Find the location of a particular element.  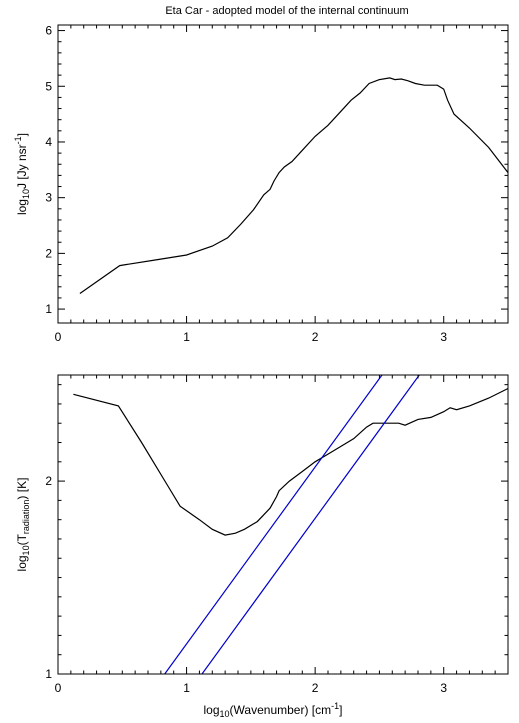

y-axis-label: log10J [Jy nsr-1] is located at coordinates (22, 174).